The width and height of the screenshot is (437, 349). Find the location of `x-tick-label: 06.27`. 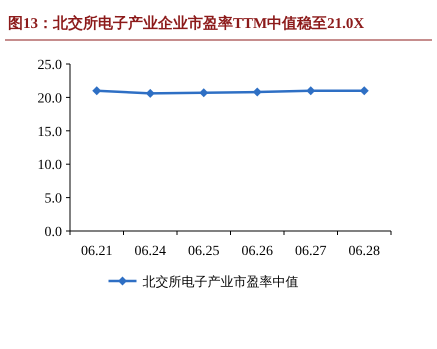

x-tick-label: 06.27 is located at coordinates (310, 251).